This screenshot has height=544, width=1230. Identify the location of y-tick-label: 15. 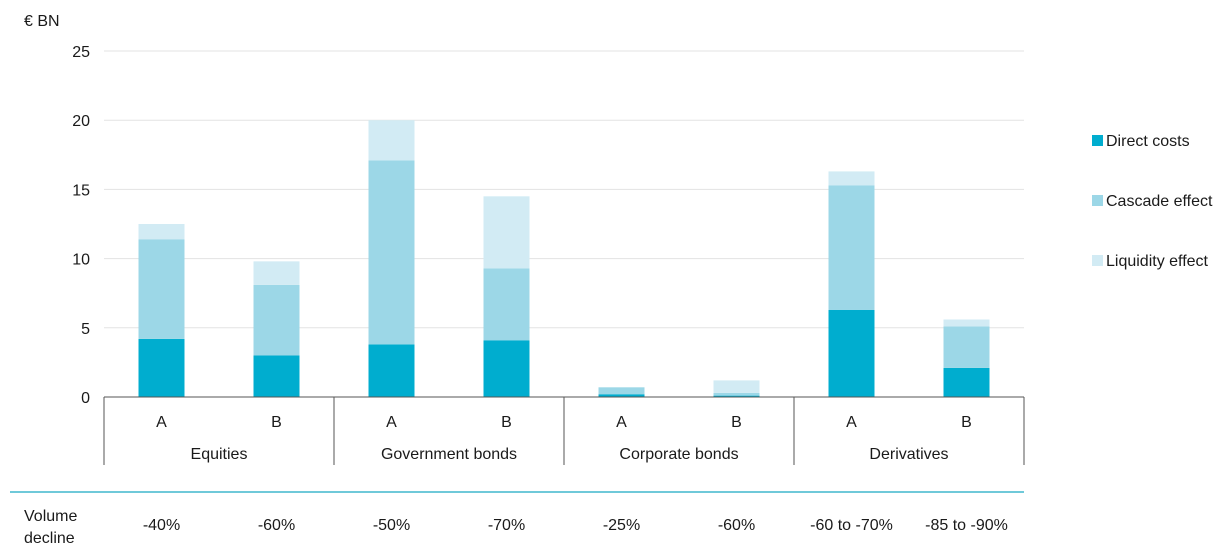
(81, 190).